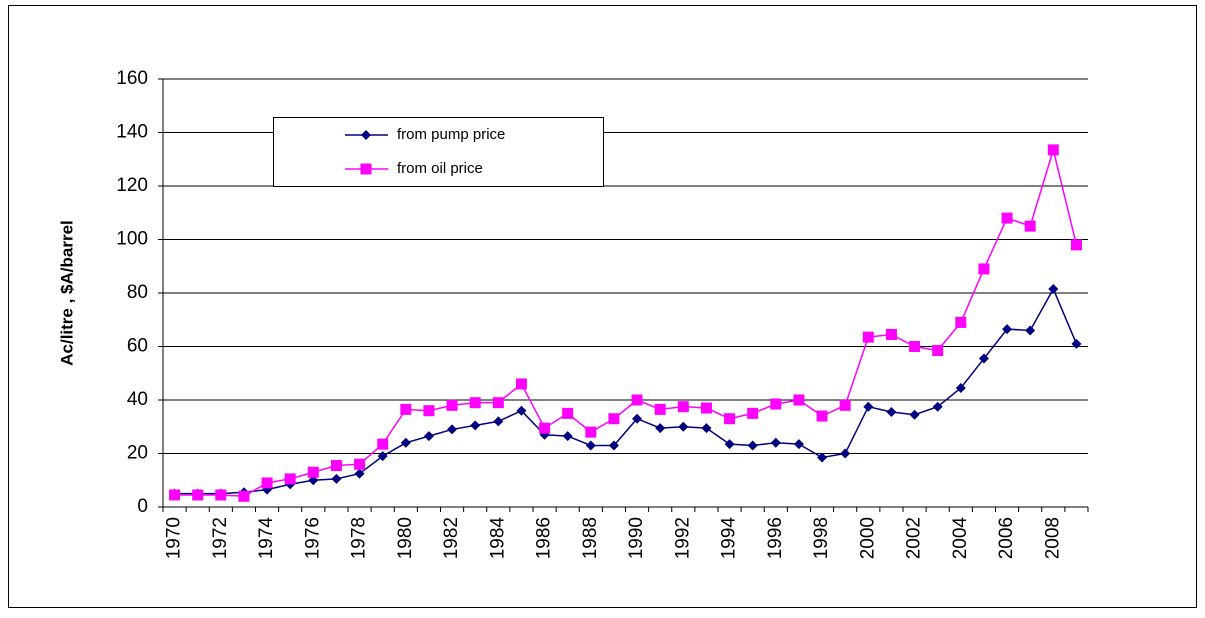 This screenshot has width=1205, height=618. What do you see at coordinates (451, 134) in the screenshot?
I see `legend-label: from pump price` at bounding box center [451, 134].